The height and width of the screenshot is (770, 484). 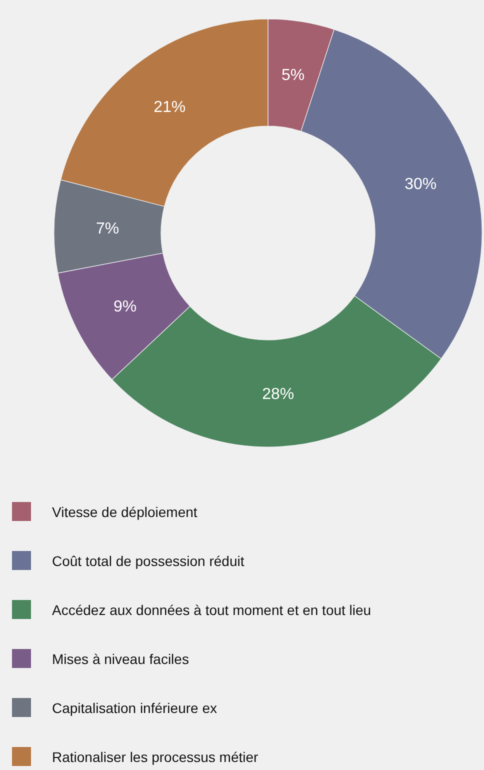 I want to click on data-label: 28%, so click(x=278, y=394).